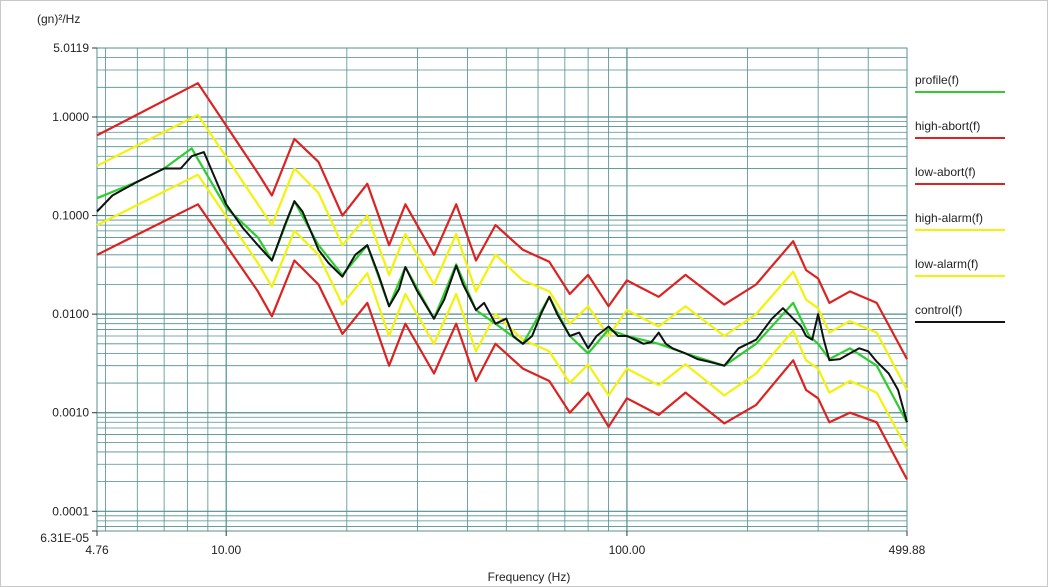 This screenshot has height=587, width=1048. I want to click on x-tick-label: 499.88, so click(907, 550).